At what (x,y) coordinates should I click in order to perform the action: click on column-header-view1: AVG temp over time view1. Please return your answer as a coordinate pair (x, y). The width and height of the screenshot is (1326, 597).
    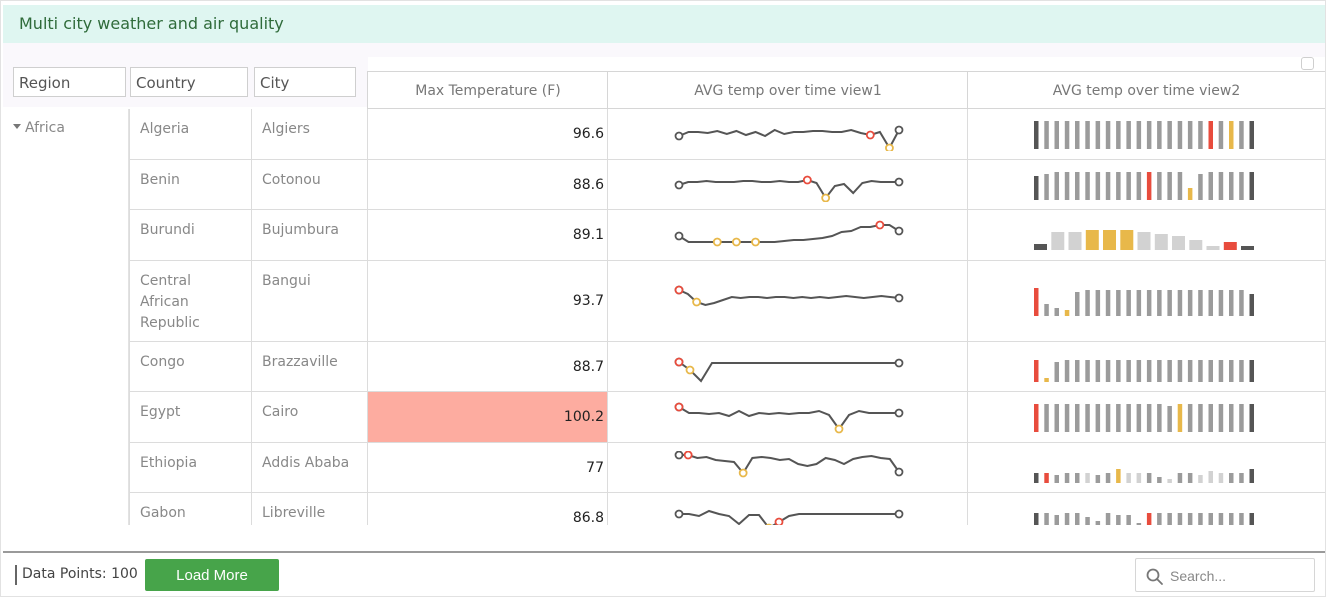
    Looking at the image, I should click on (787, 90).